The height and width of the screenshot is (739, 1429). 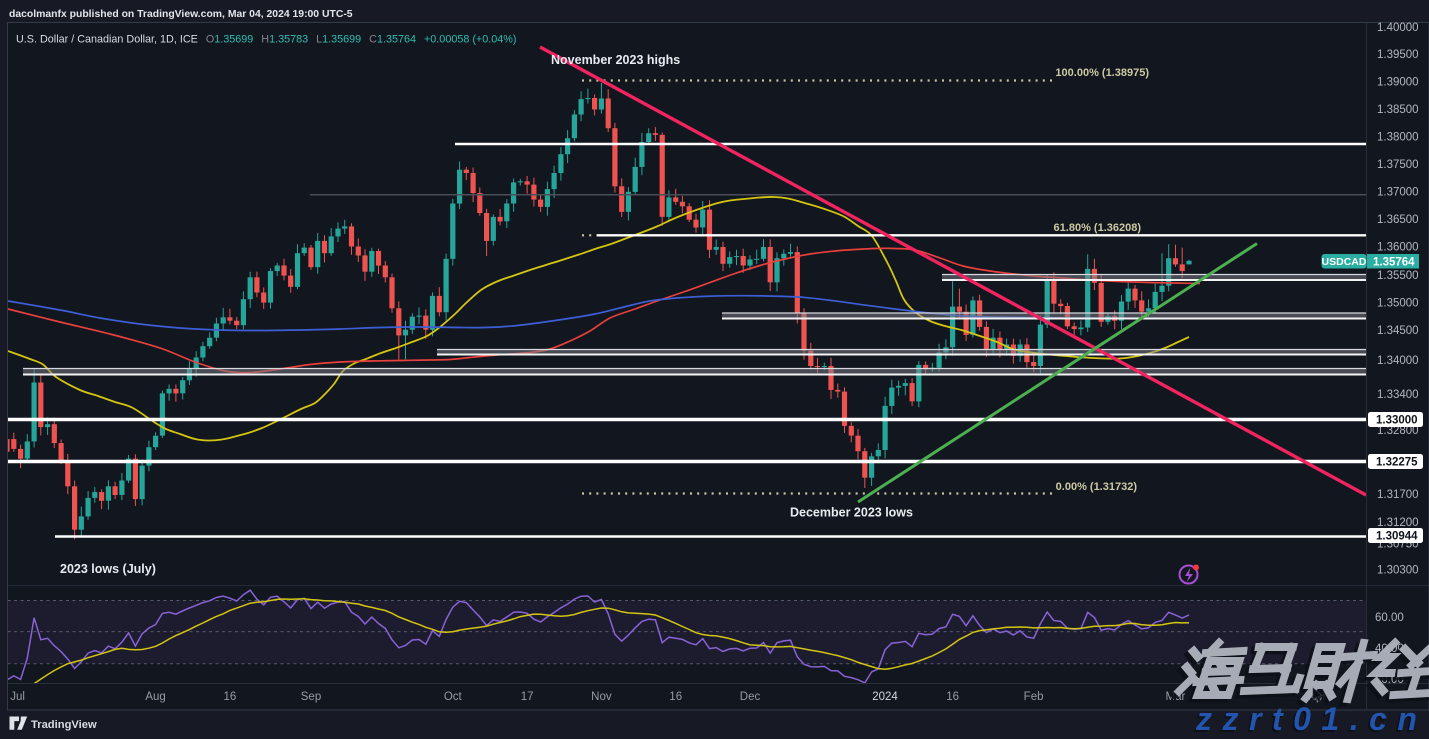 What do you see at coordinates (1398, 248) in the screenshot?
I see `svg-text: 1.36000` at bounding box center [1398, 248].